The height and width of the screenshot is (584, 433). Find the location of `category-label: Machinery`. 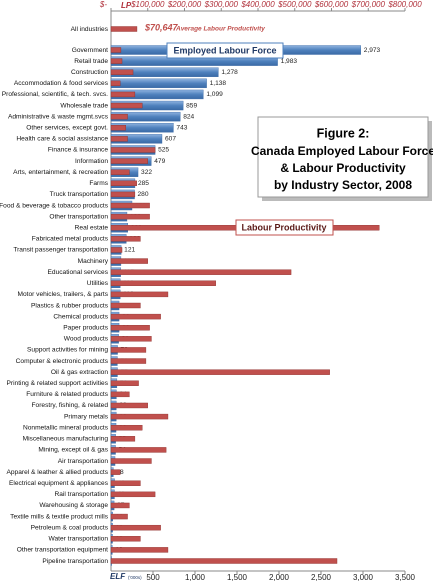

category-label: Machinery is located at coordinates (93, 261).